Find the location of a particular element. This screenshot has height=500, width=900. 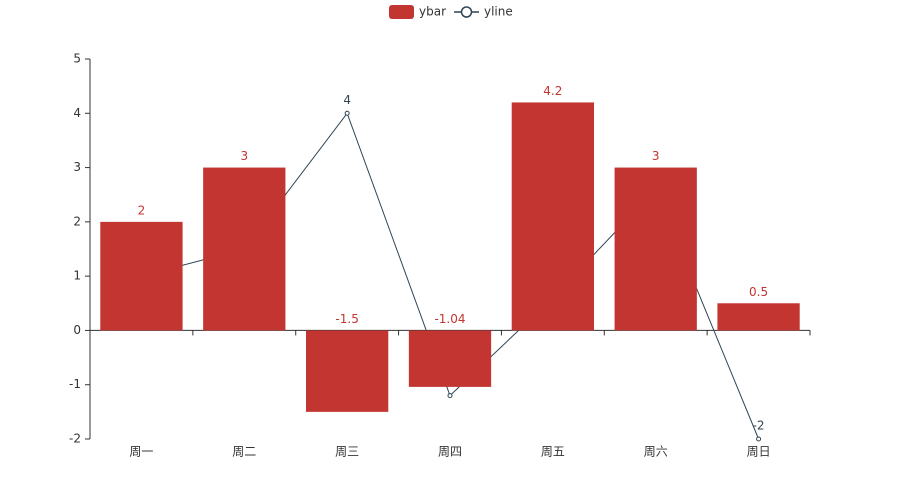

x-tick-label: 周一 is located at coordinates (141, 452).